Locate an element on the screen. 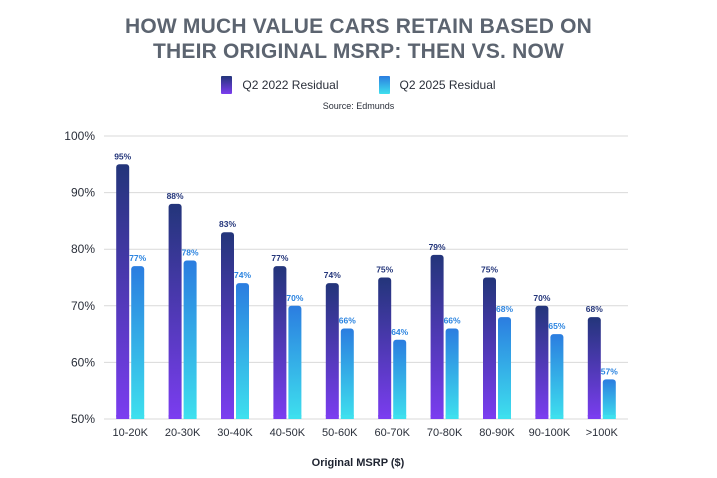  data-label-2025: 65% is located at coordinates (556, 326).